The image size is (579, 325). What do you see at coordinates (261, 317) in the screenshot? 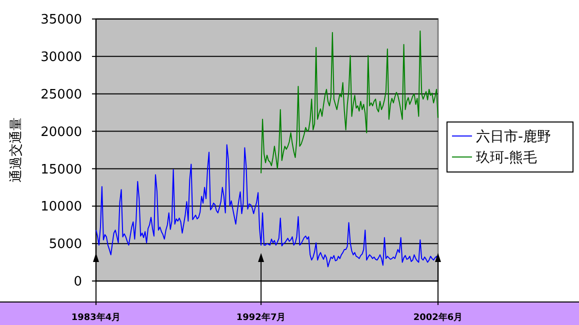
I see `x-tick-label: 1992年7月` at bounding box center [261, 317].